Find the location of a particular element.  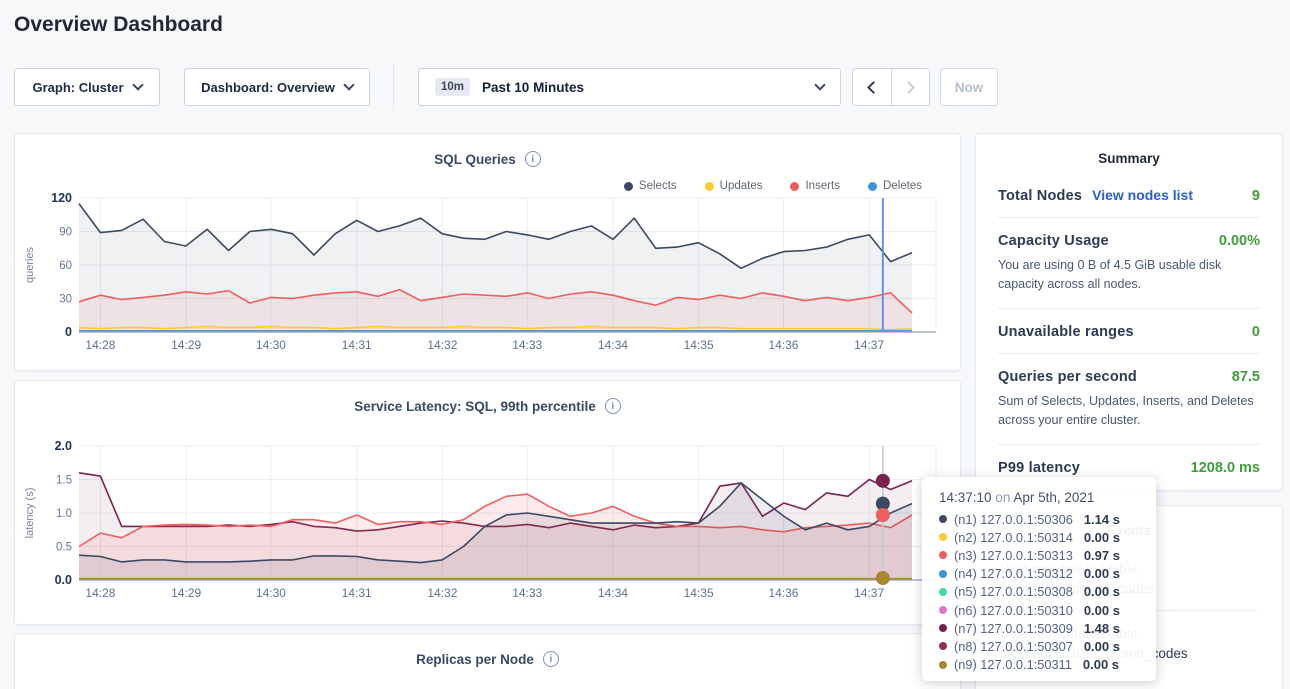

tooltip-node-label: (n8) 127.0.0.1:50307 is located at coordinates (1013, 646).